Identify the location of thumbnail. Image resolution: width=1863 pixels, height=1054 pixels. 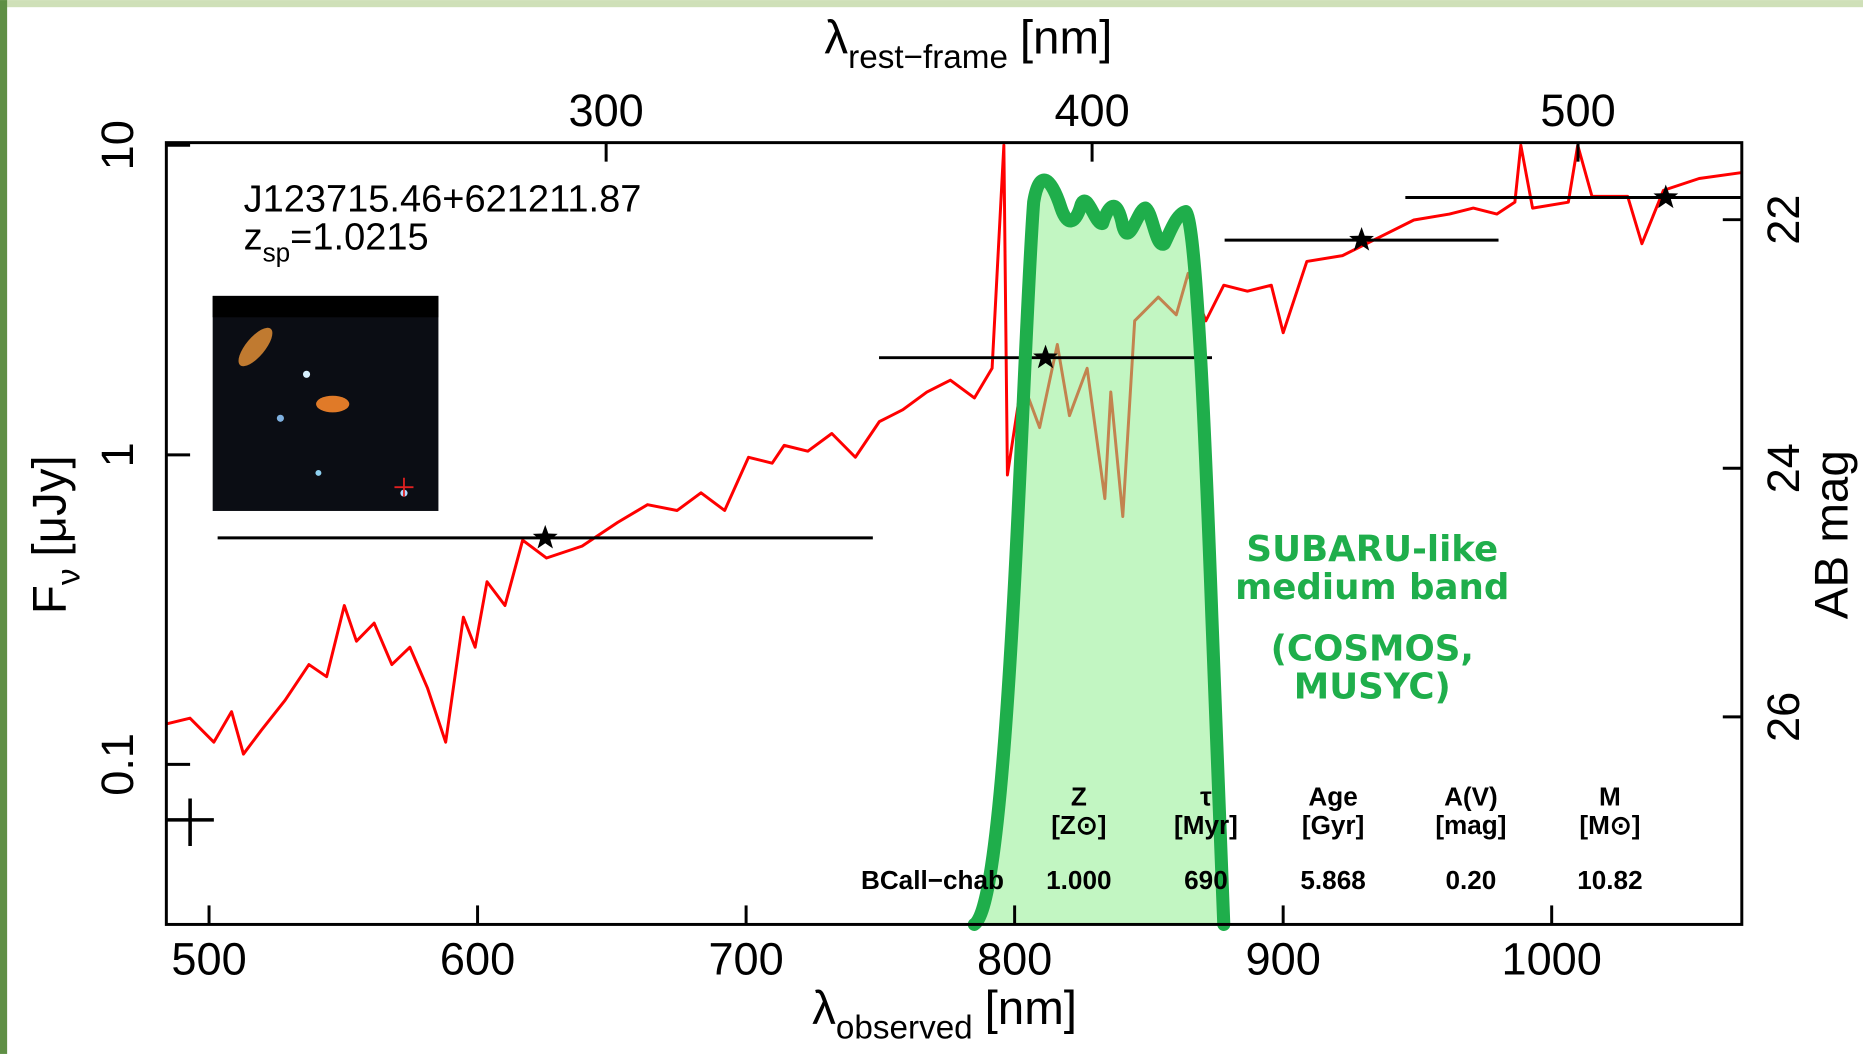
(325, 403).